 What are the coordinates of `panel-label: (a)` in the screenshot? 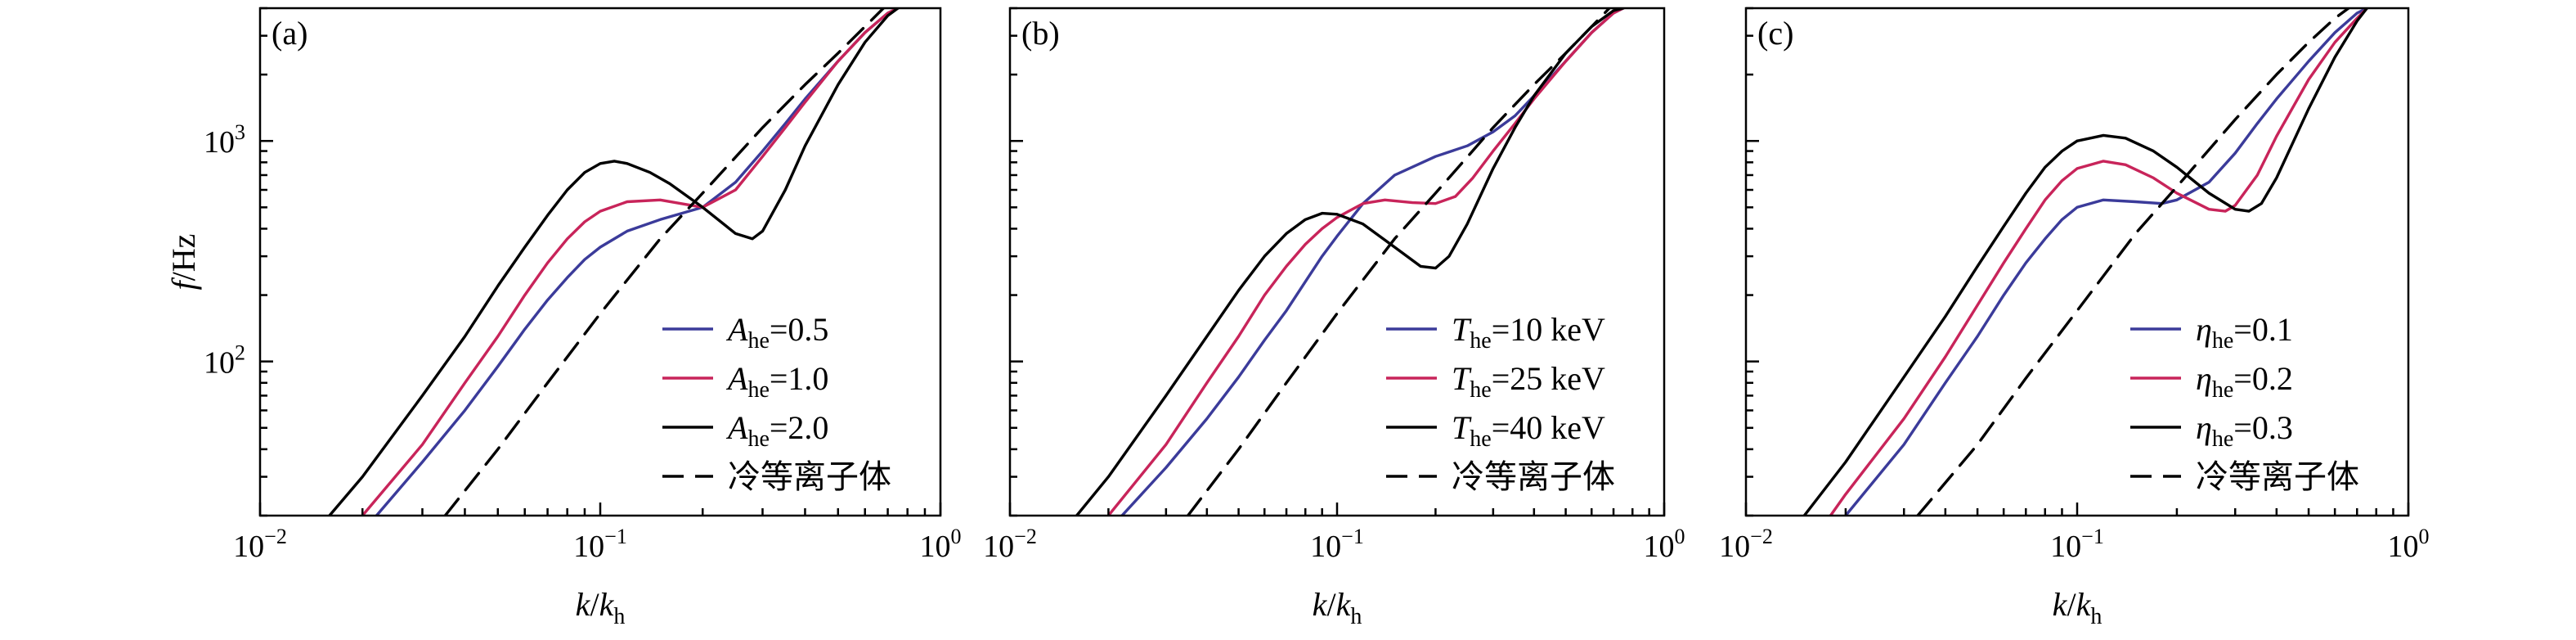 It's located at (290, 33).